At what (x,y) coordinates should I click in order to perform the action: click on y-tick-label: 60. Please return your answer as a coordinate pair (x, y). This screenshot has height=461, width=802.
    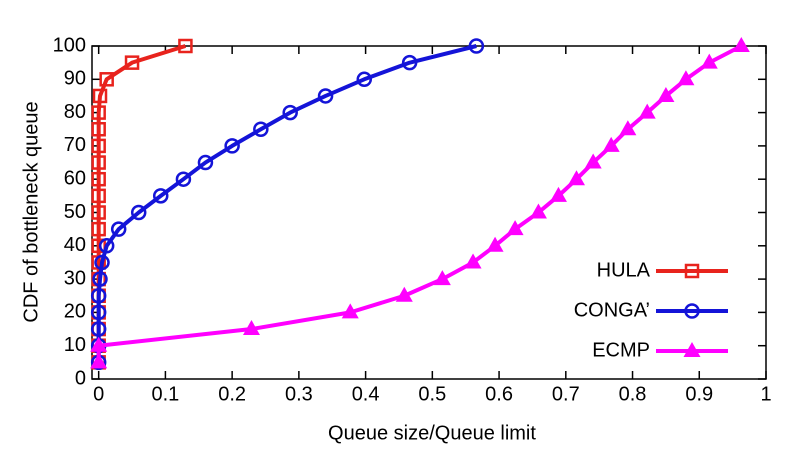
    Looking at the image, I should click on (75, 178).